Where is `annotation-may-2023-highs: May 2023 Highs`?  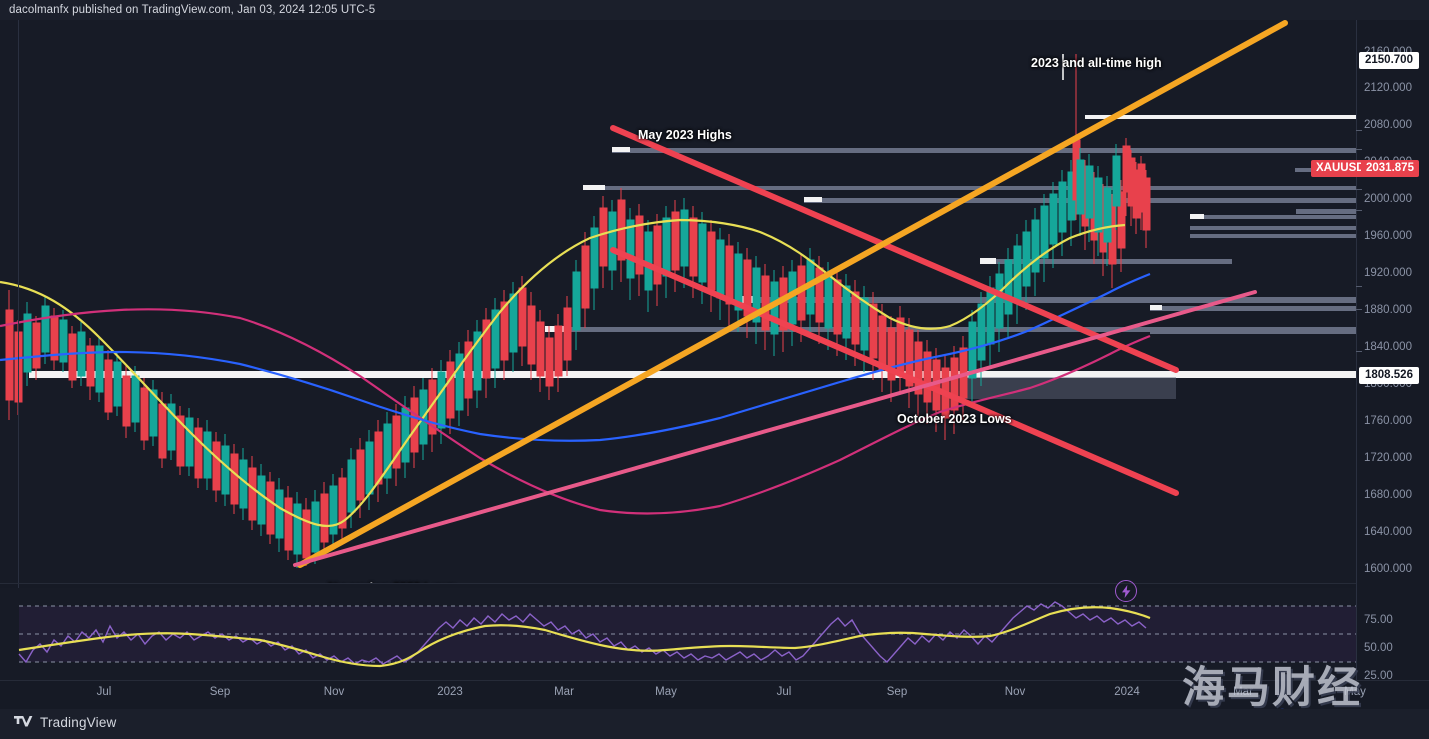 annotation-may-2023-highs: May 2023 Highs is located at coordinates (685, 135).